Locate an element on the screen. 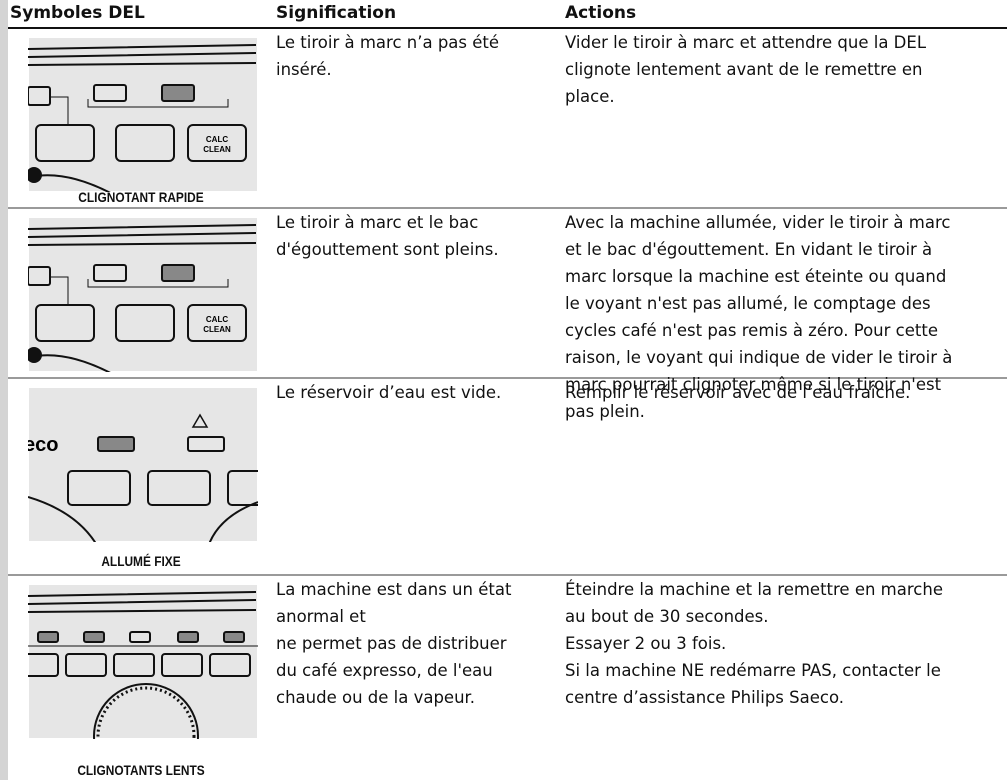 This screenshot has height=780, width=1007. meaning-line: d'égouttement sont pleins. is located at coordinates (387, 249).